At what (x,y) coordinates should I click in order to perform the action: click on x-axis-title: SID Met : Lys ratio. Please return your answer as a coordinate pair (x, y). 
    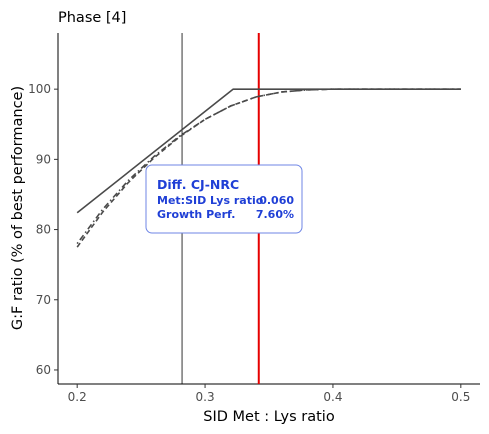
    Looking at the image, I should click on (269, 417).